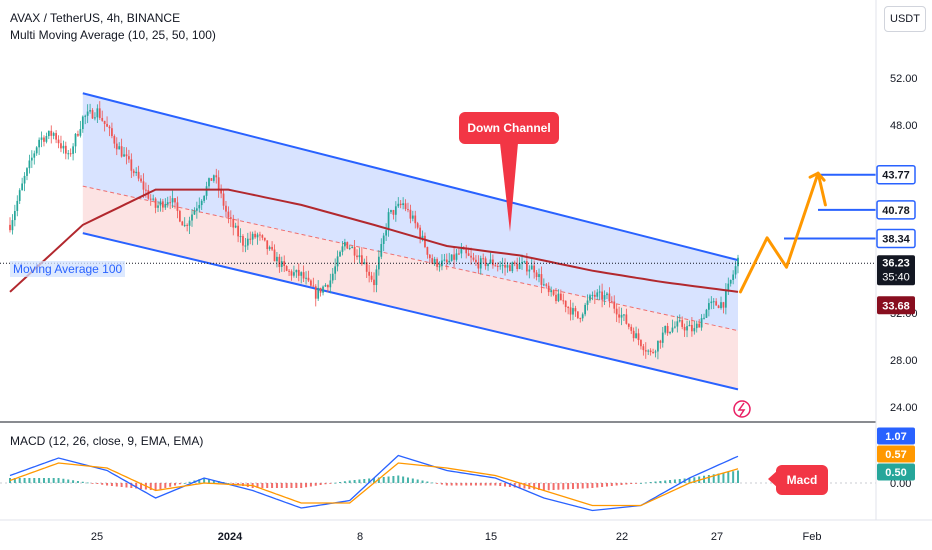  I want to click on macd-callout: Macd, so click(798, 480).